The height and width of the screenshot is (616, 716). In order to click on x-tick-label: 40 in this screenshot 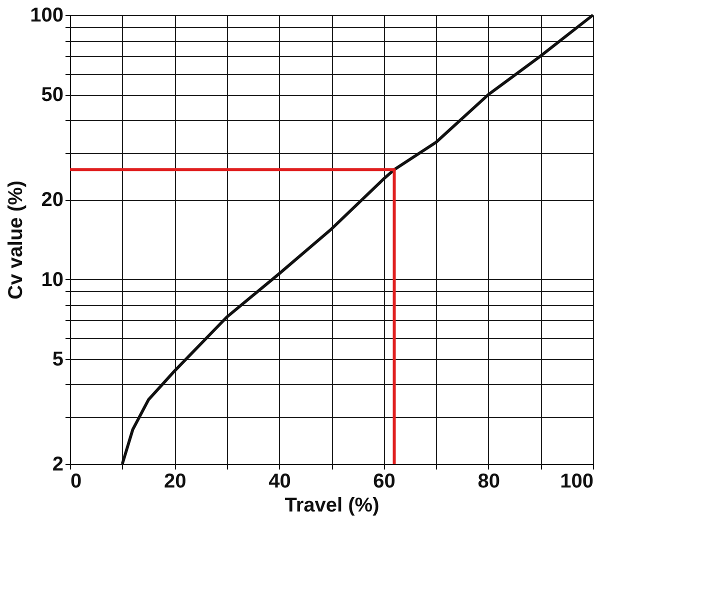, I will do `click(279, 481)`.